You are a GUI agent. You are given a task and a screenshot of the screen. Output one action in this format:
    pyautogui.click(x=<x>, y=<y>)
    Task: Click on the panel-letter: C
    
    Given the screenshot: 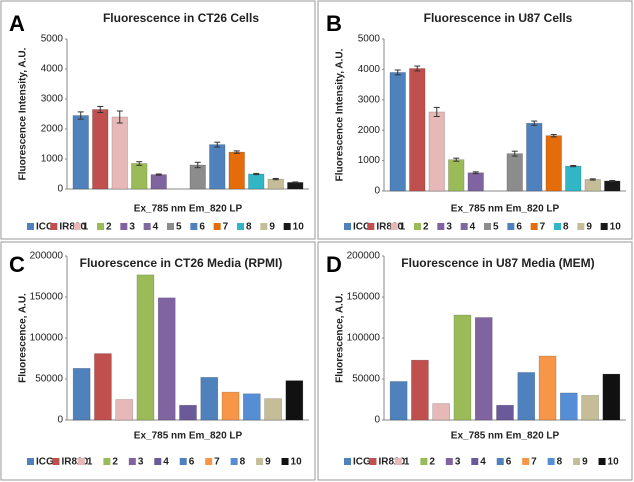 What is the action you would take?
    pyautogui.click(x=17, y=264)
    